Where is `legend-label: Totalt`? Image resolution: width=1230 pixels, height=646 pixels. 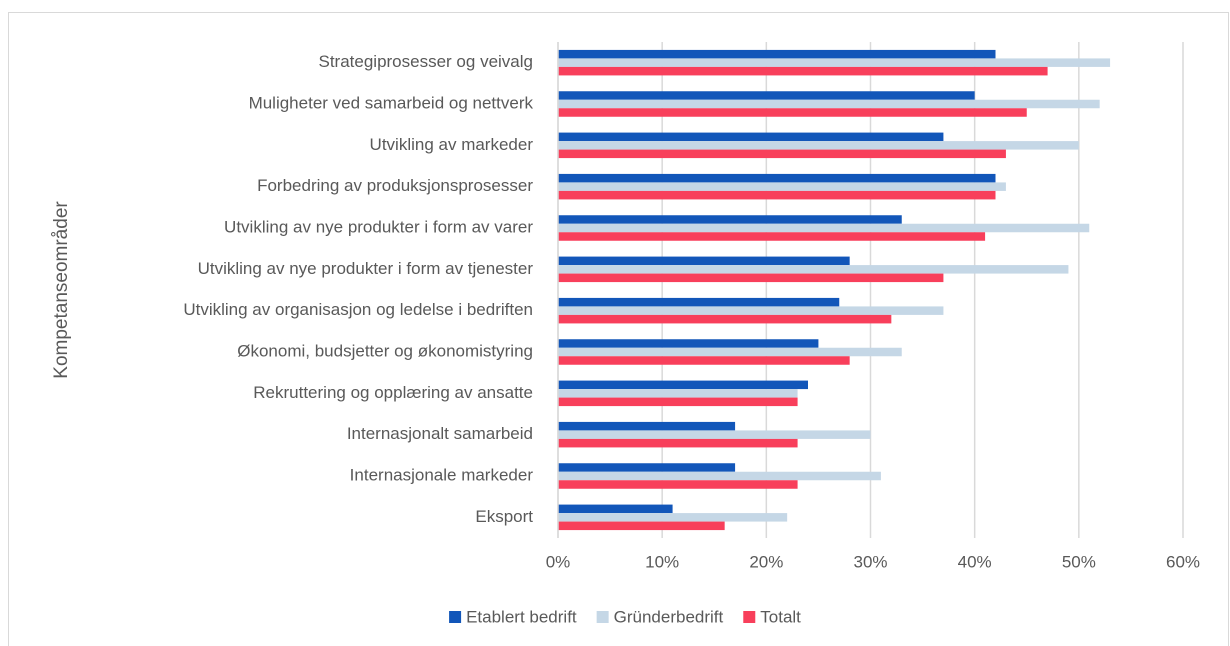 legend-label: Totalt is located at coordinates (780, 616).